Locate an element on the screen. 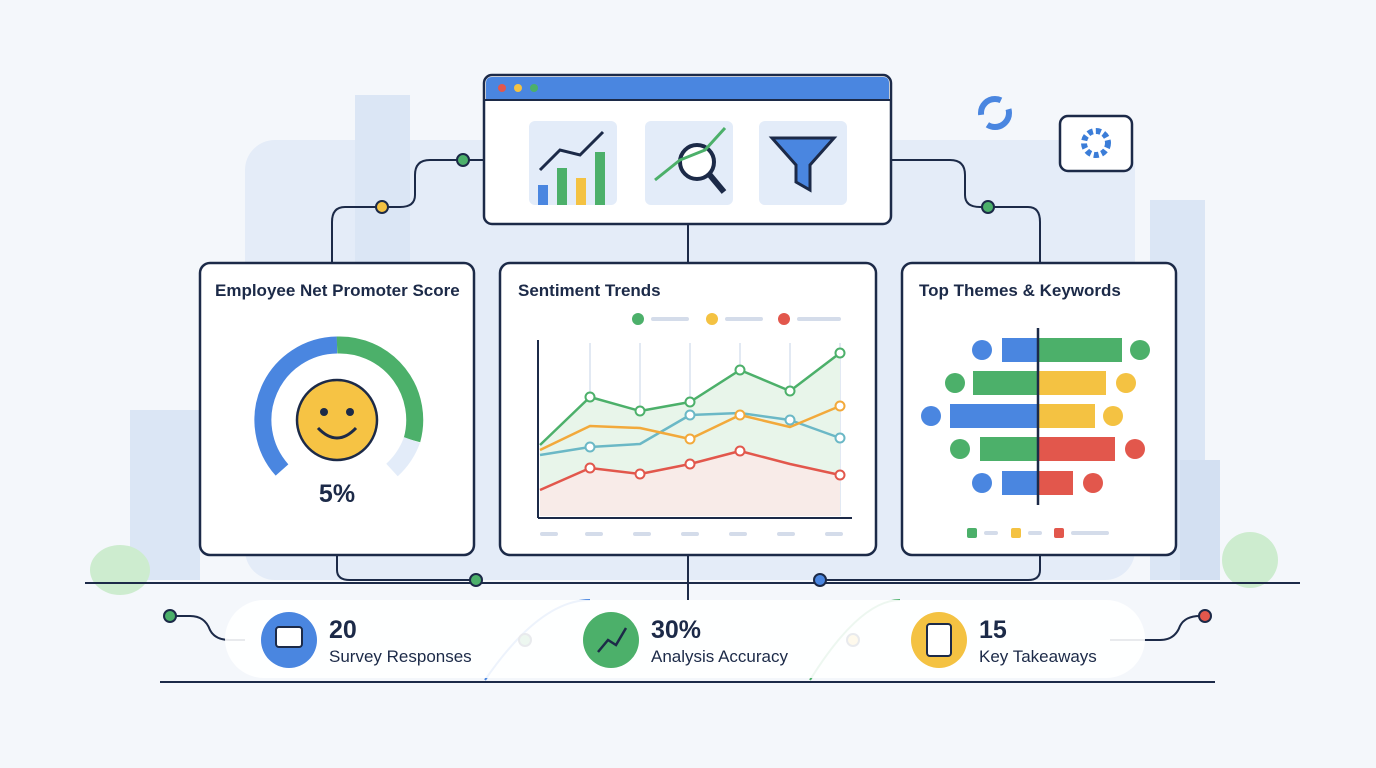  nps-panel is located at coordinates (337, 409).